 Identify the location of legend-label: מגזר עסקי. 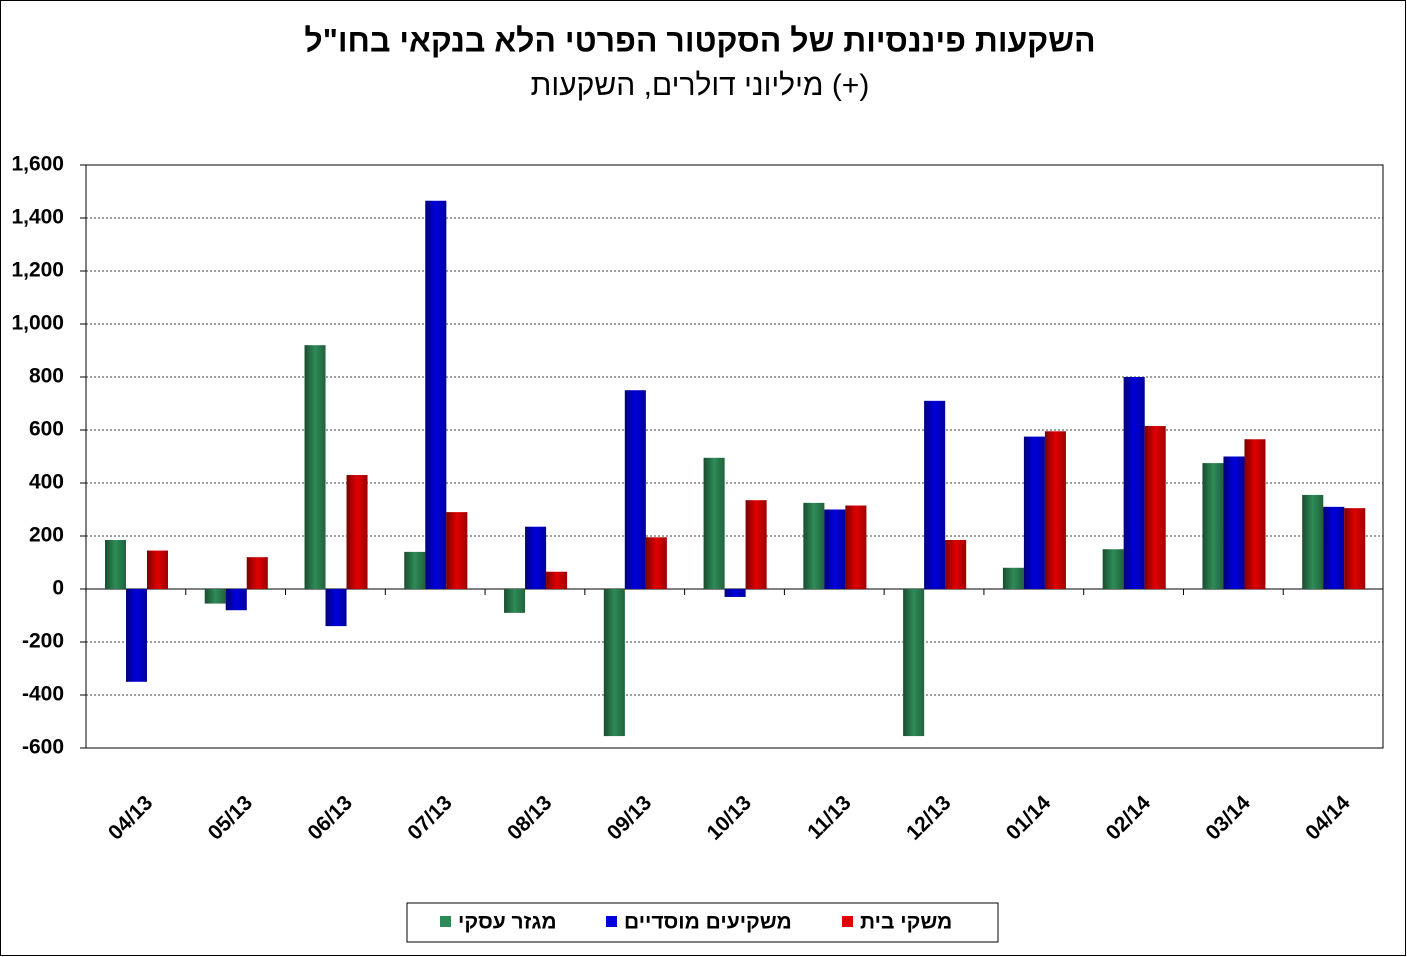
(507, 922).